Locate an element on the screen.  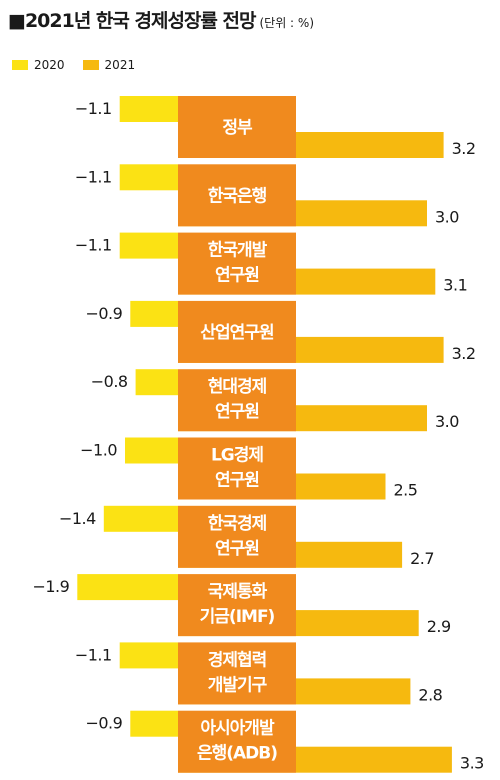
value-label-2021-0: 3.2 is located at coordinates (464, 148).